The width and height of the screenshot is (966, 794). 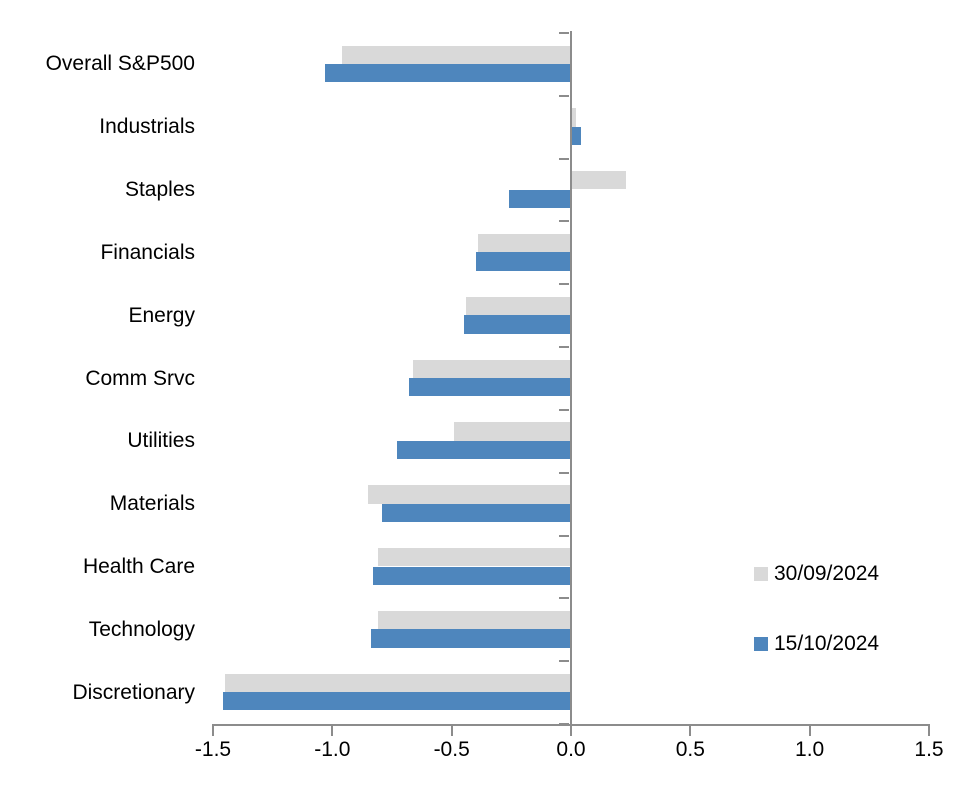 What do you see at coordinates (571, 725) in the screenshot?
I see `x-axis-line` at bounding box center [571, 725].